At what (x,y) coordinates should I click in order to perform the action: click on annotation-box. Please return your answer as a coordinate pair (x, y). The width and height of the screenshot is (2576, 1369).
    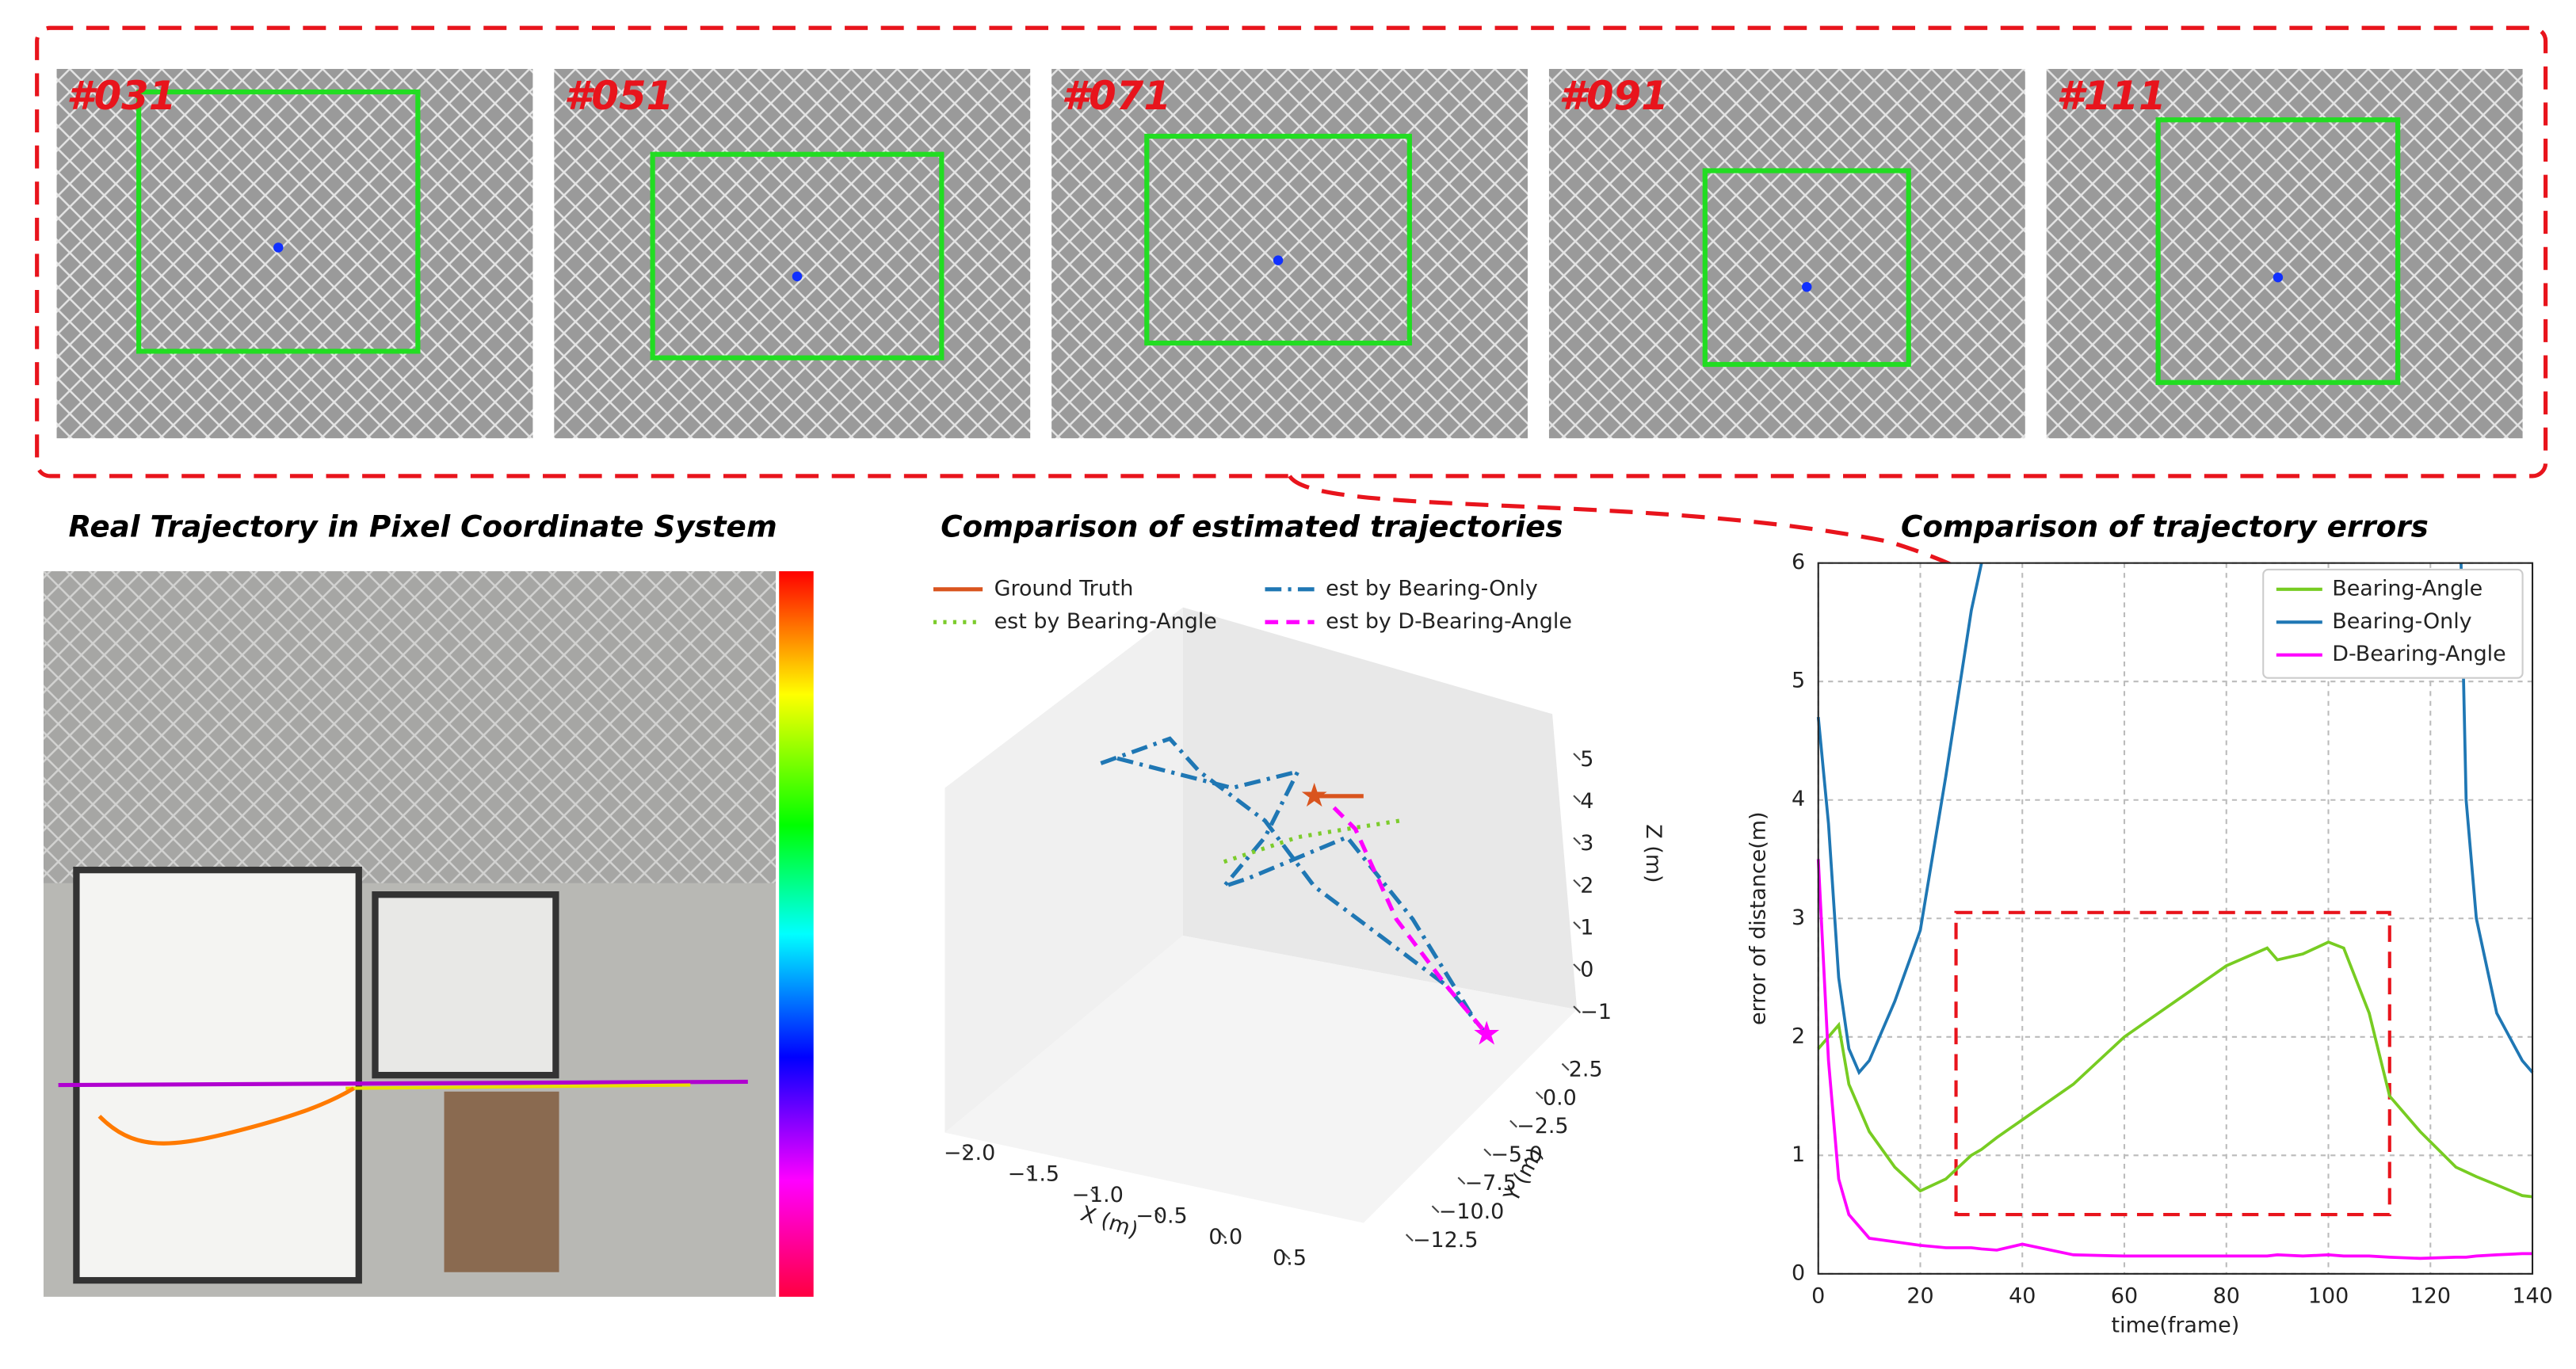
    Looking at the image, I should click on (2172, 1063).